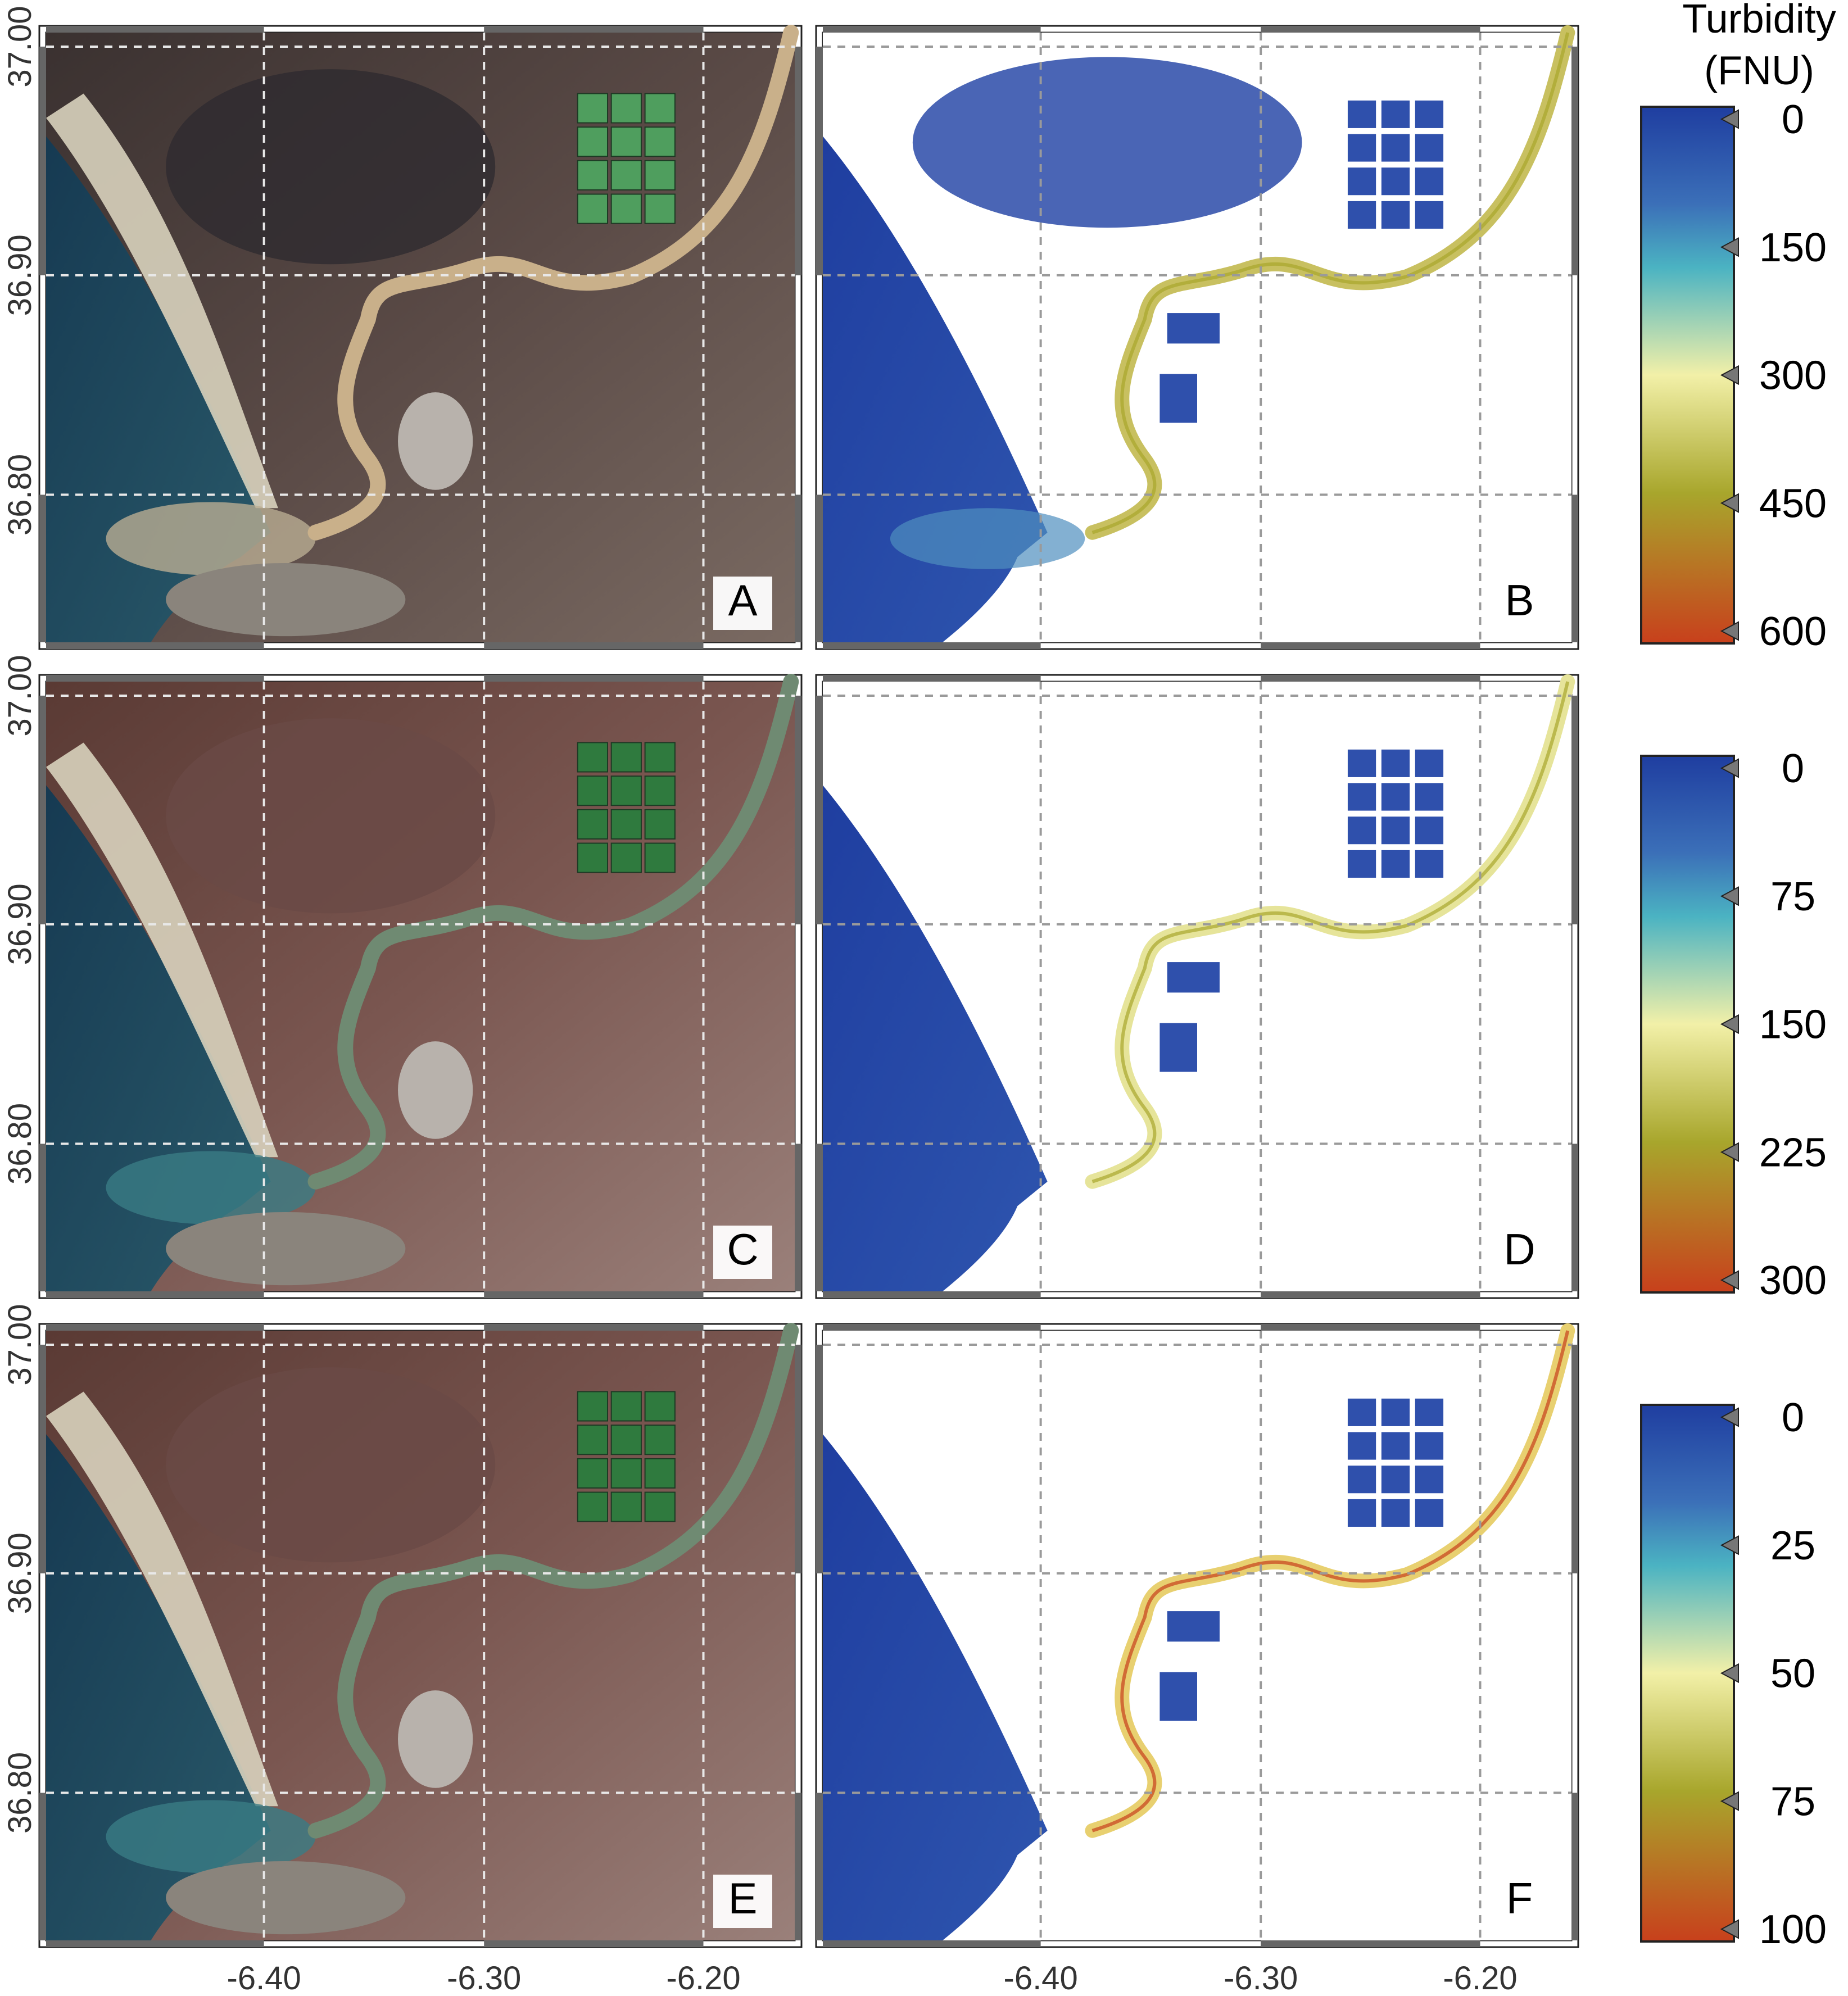  What do you see at coordinates (155, 678) in the screenshot?
I see `panel-c-top-seg` at bounding box center [155, 678].